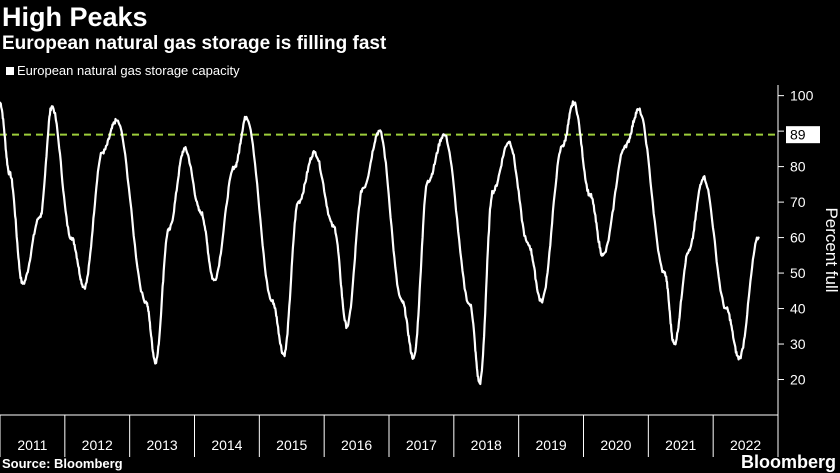  What do you see at coordinates (421, 445) in the screenshot?
I see `x-tick-label: 2017` at bounding box center [421, 445].